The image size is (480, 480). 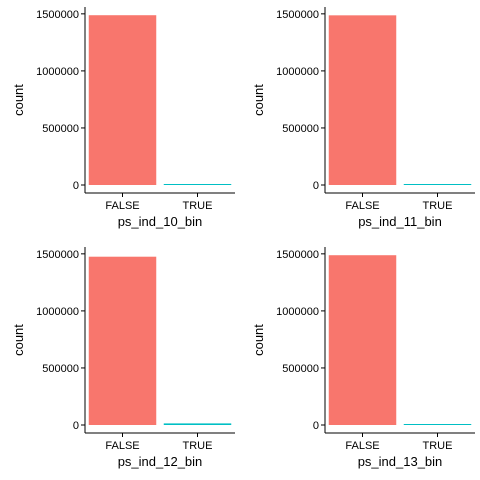 I want to click on x-axis-title: ps_ind_11_bin, so click(x=400, y=221).